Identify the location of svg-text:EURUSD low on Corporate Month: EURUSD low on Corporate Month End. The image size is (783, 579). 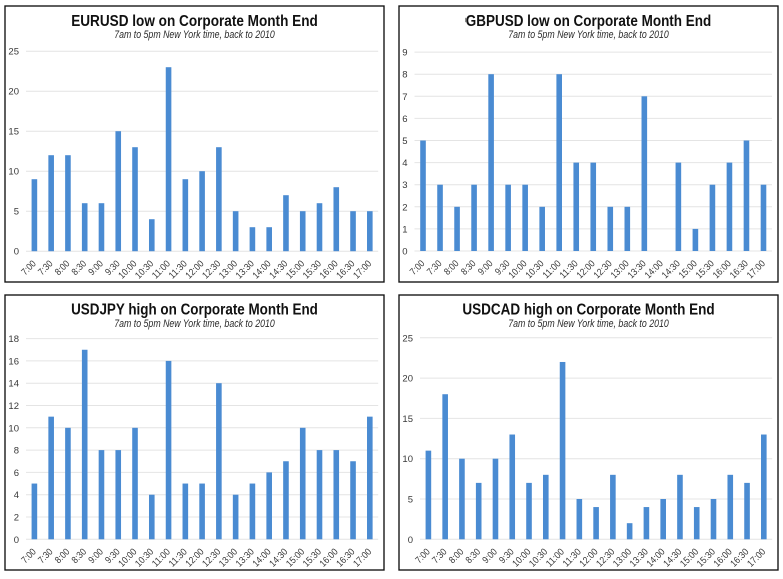
(194, 21).